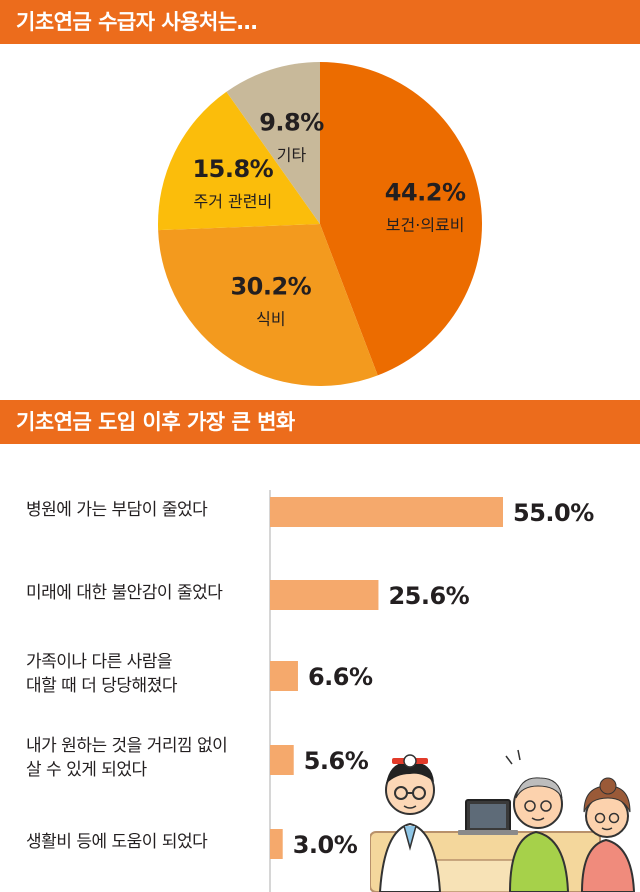 Image resolution: width=640 pixels, height=892 pixels. Describe the element at coordinates (488, 817) in the screenshot. I see `laptop` at that location.